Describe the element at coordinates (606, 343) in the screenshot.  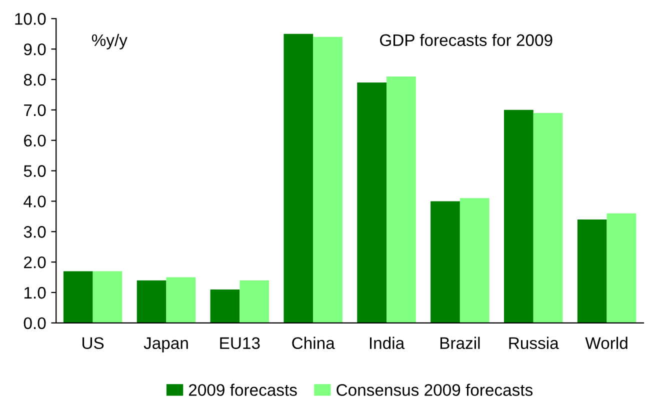
I see `x-tick-label: World` at that location.